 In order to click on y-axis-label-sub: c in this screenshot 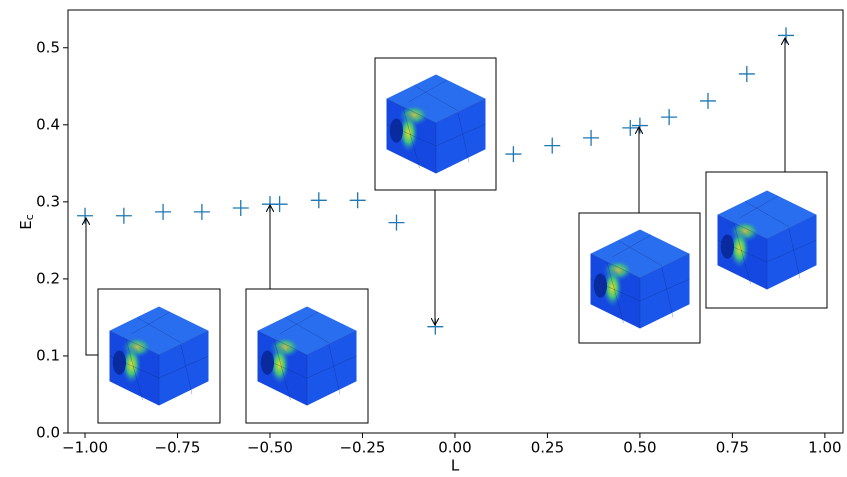, I will do `click(29, 217)`.